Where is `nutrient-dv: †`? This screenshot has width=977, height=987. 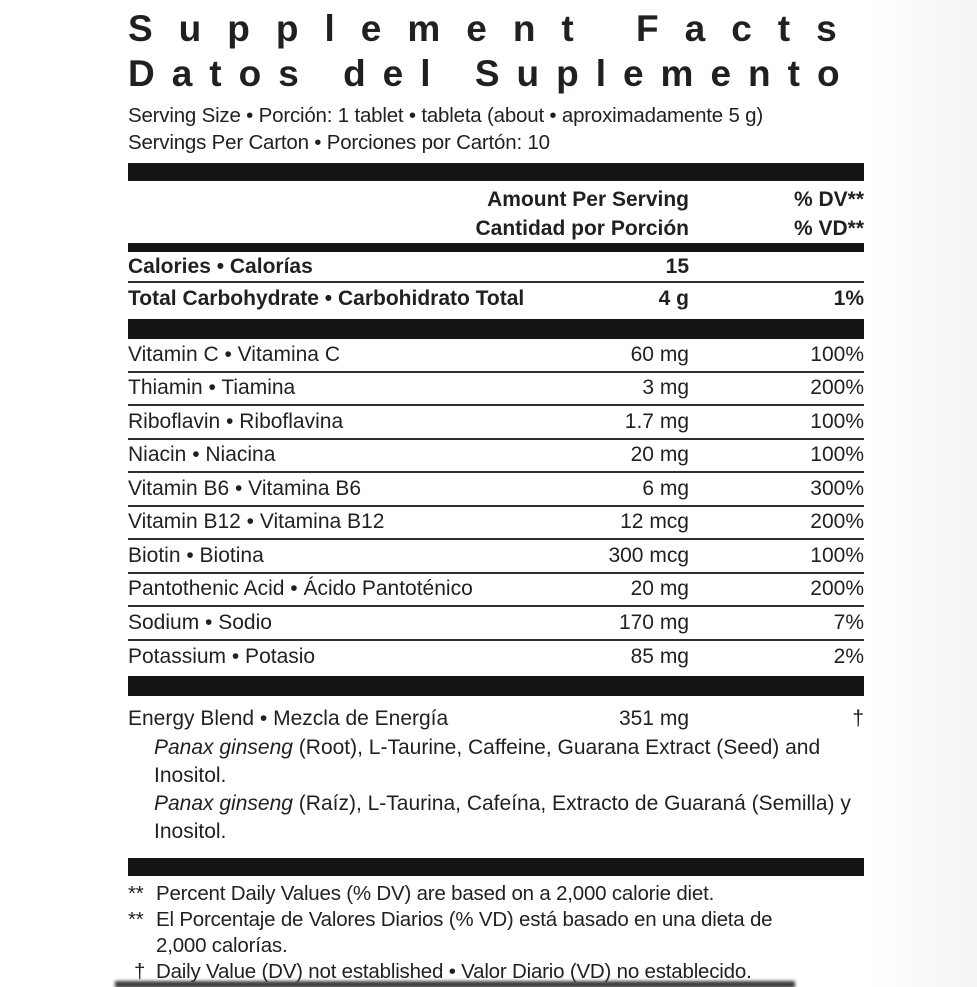 nutrient-dv: † is located at coordinates (858, 718).